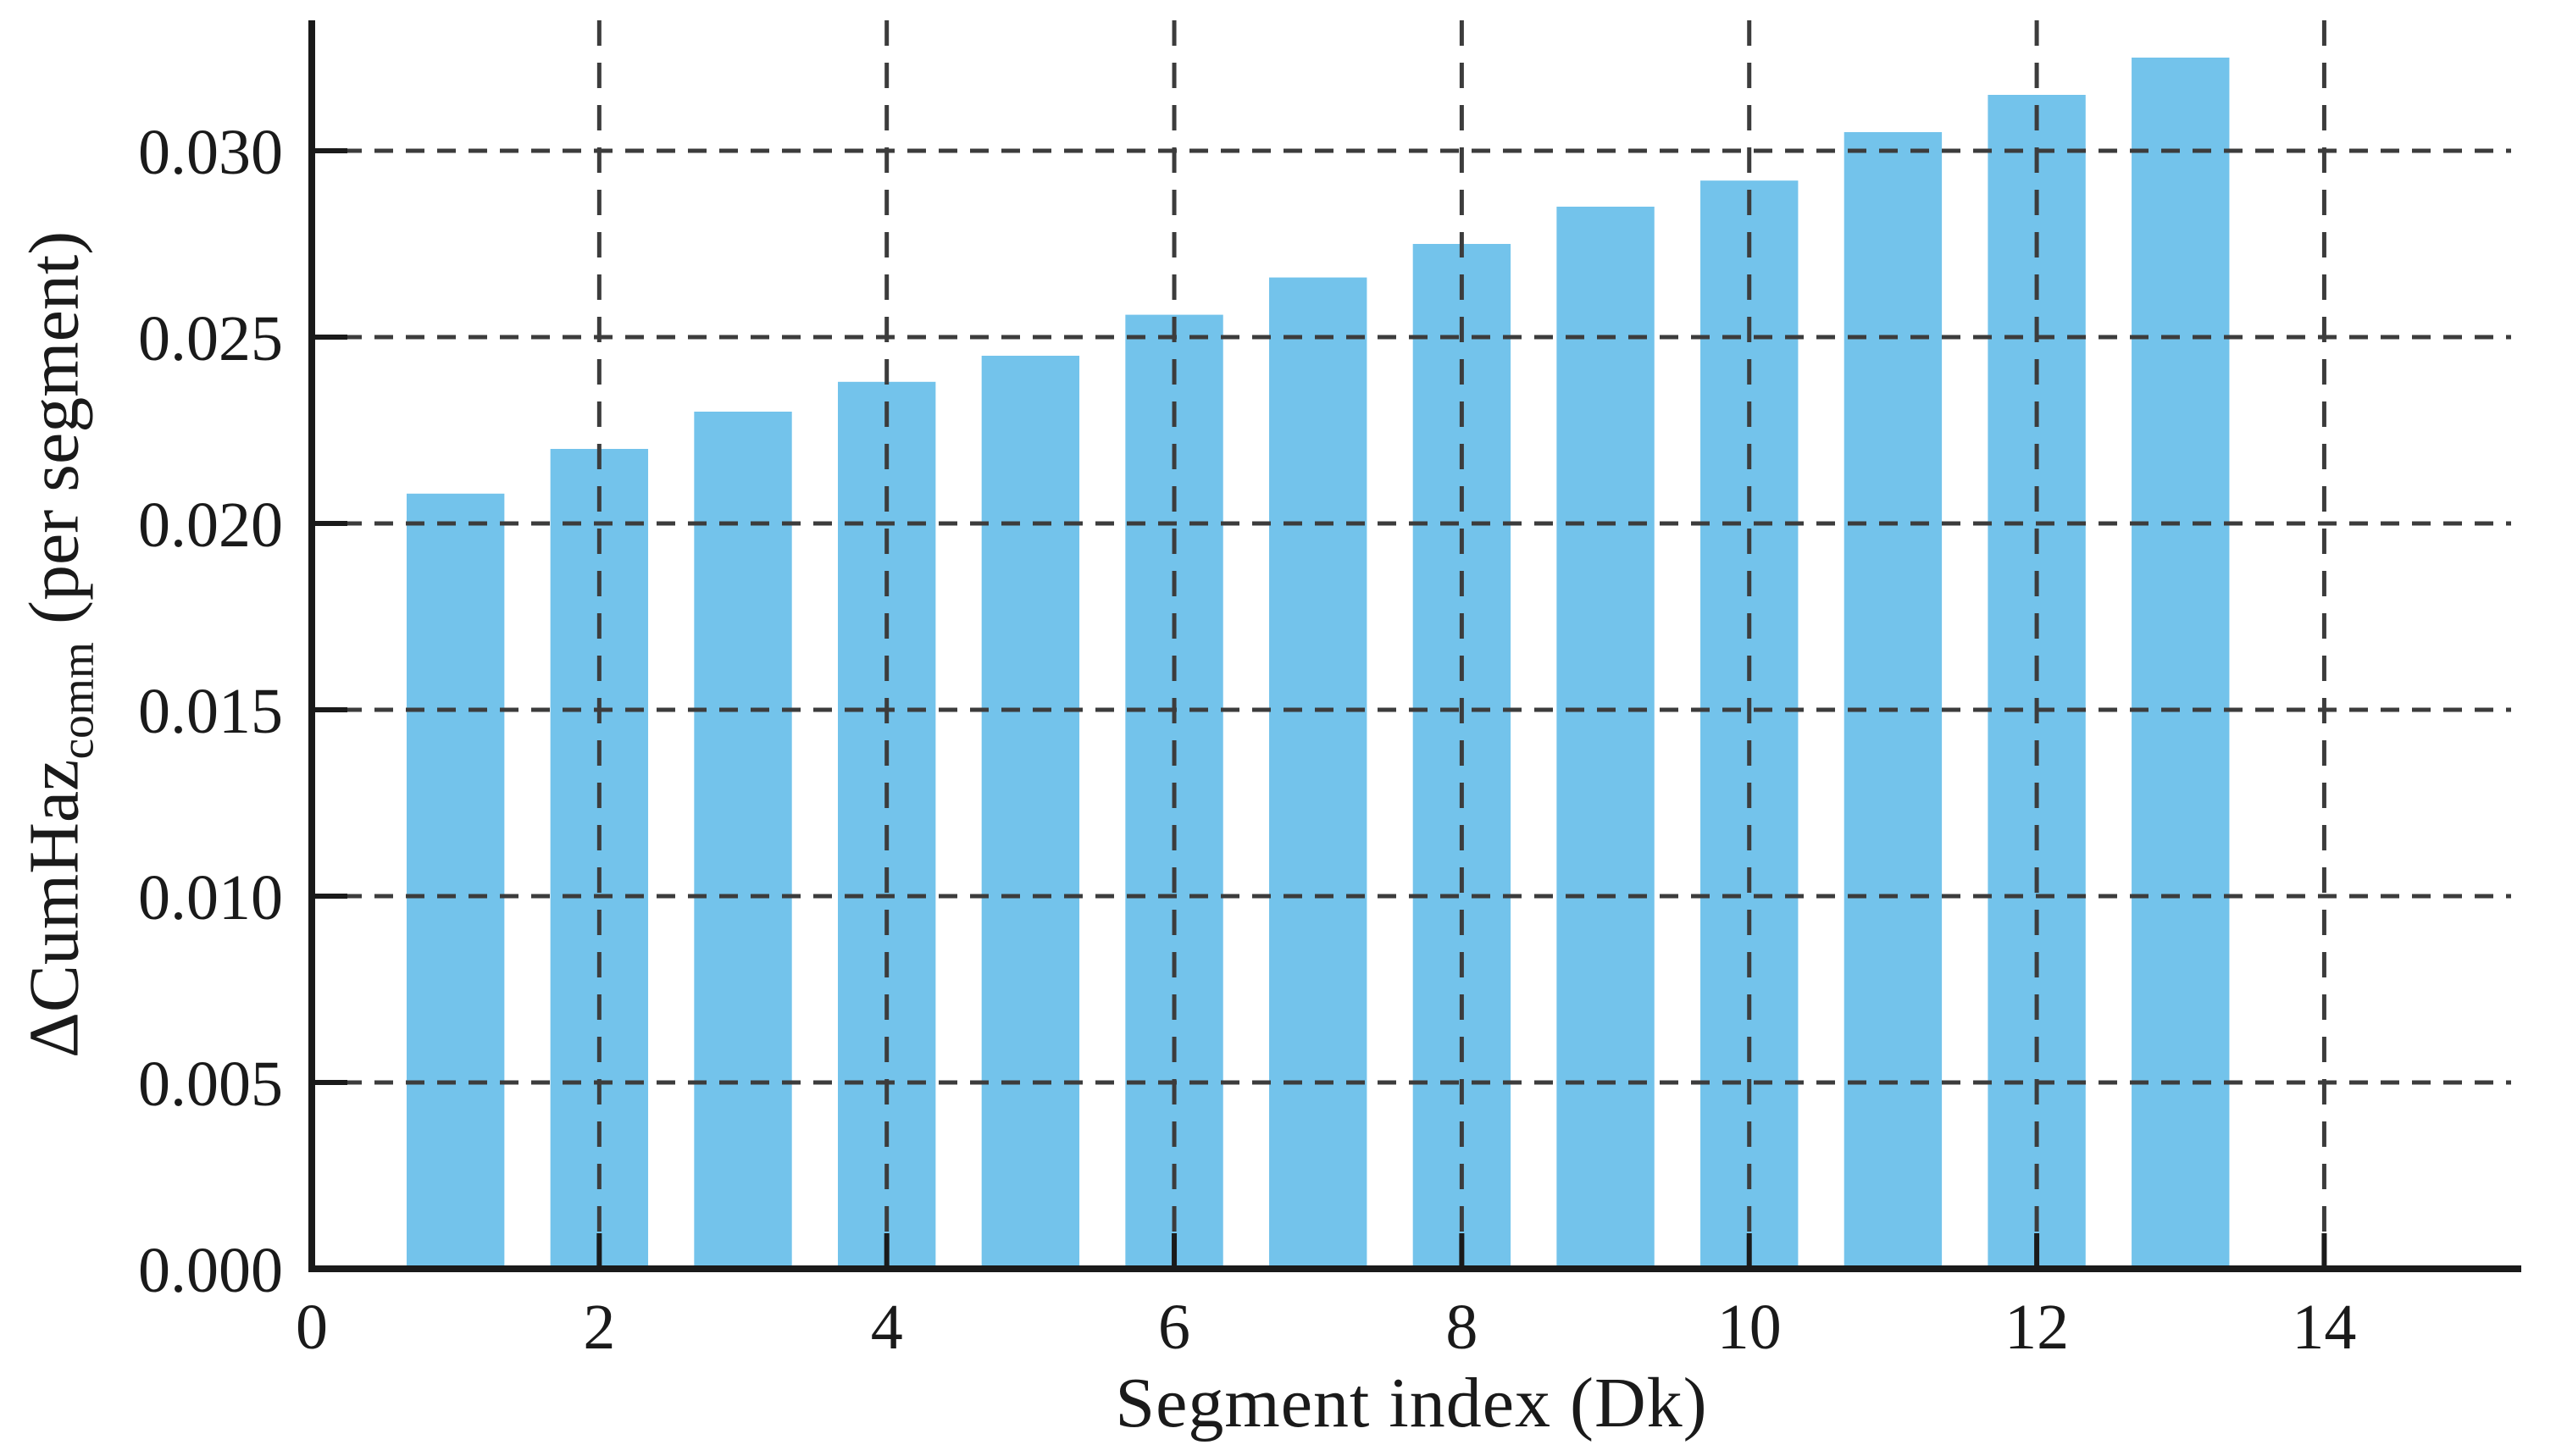 The width and height of the screenshot is (2556, 1456). Describe the element at coordinates (210, 525) in the screenshot. I see `y-tick-label: 0.020` at that location.